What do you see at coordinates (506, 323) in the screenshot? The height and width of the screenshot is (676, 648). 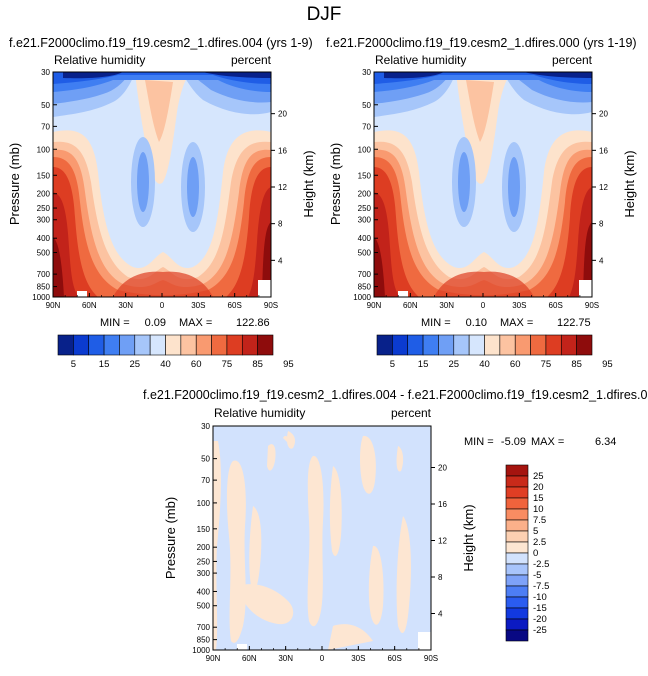 I see `stats-line: MIN = 0.10 MAX = 122.75` at bounding box center [506, 323].